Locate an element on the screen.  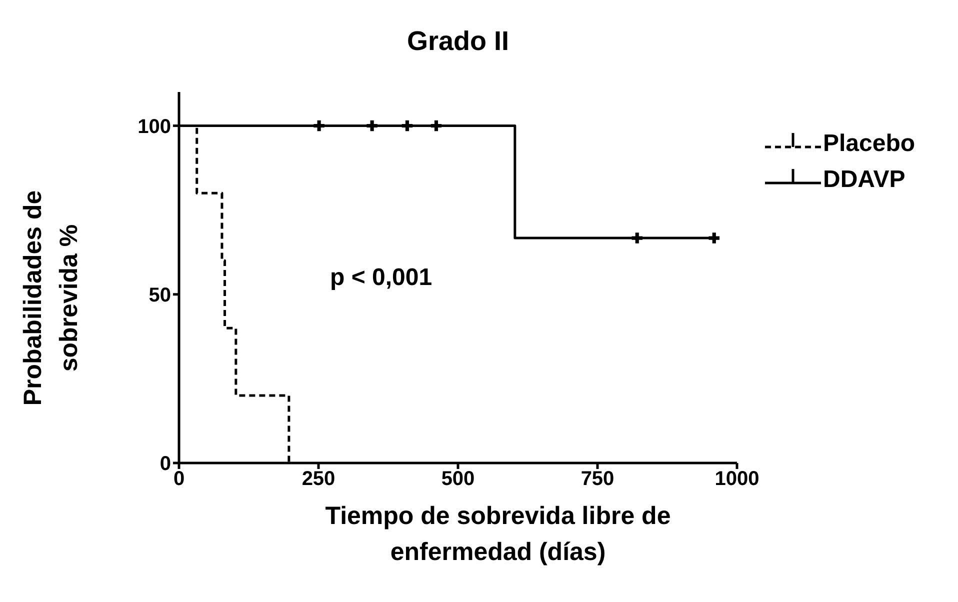
y-tick-label: 100 is located at coordinates (154, 127).